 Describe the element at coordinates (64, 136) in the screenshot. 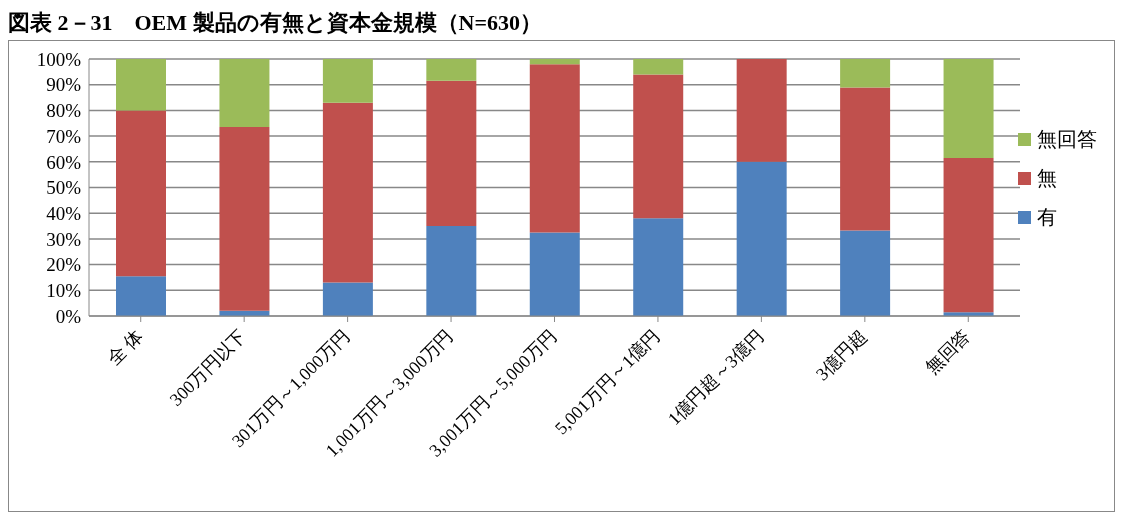

I see `y-tick-label: 70%` at that location.